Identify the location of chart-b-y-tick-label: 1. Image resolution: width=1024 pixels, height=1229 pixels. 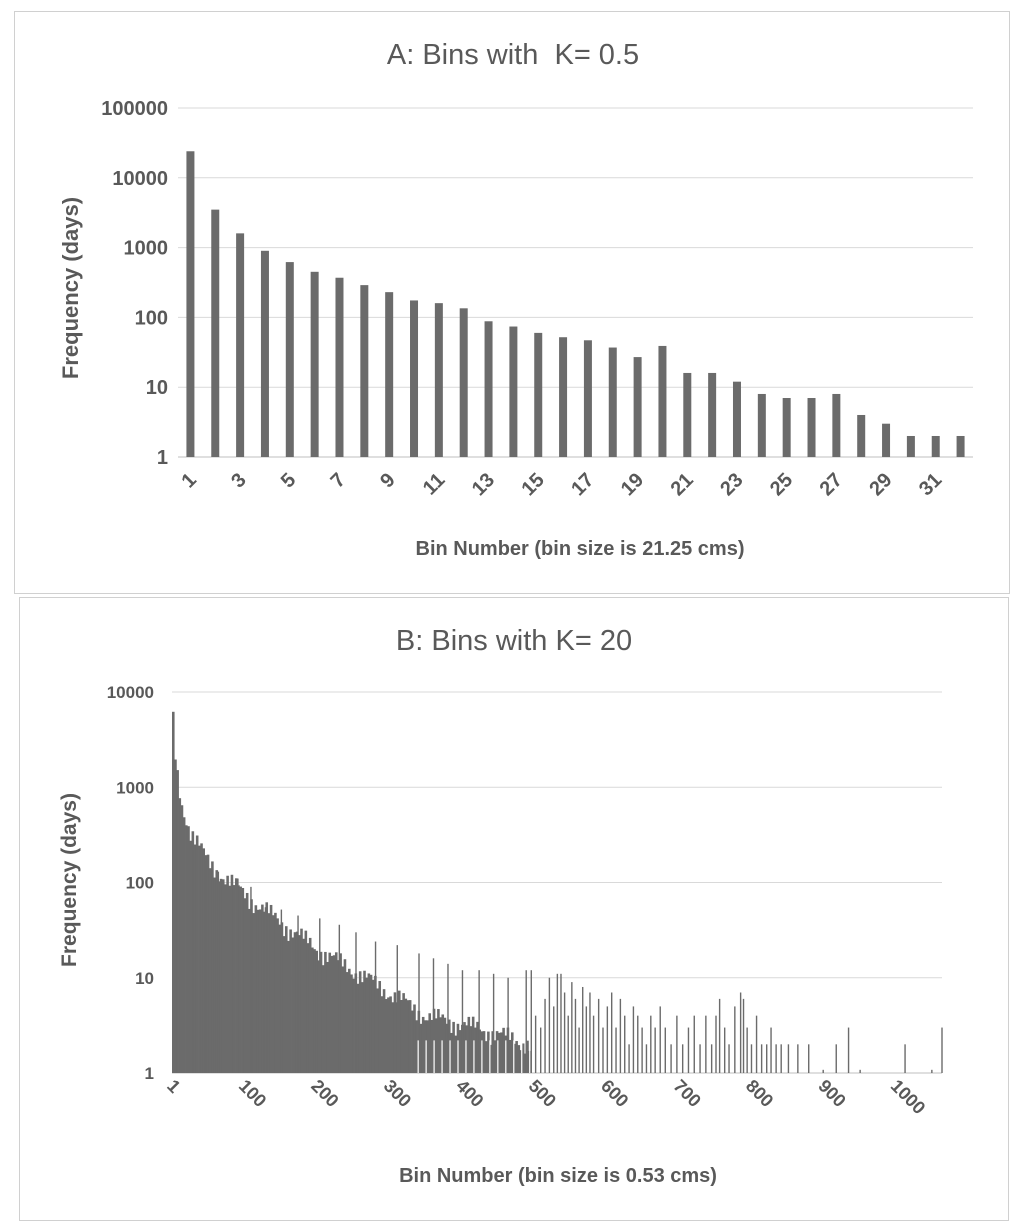
(149, 1073).